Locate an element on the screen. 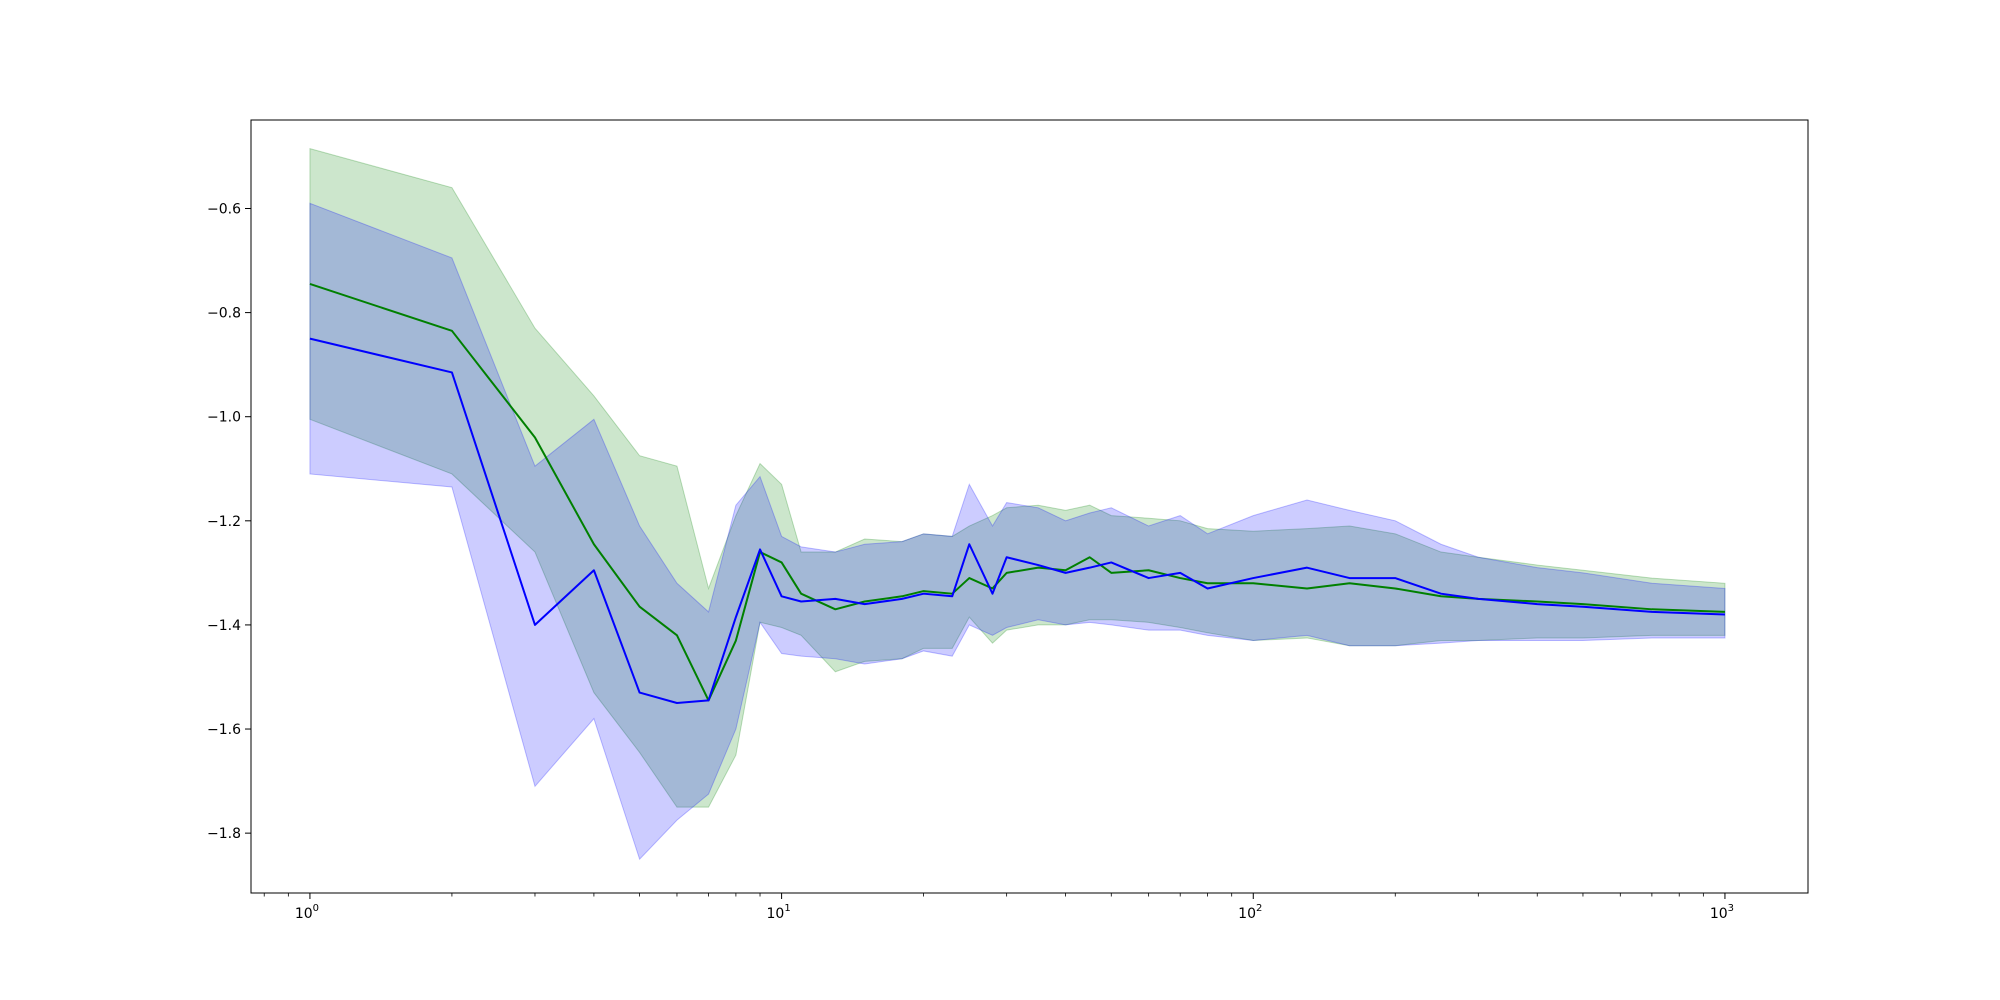  x-tick-label: 10⁰ is located at coordinates (307, 912).